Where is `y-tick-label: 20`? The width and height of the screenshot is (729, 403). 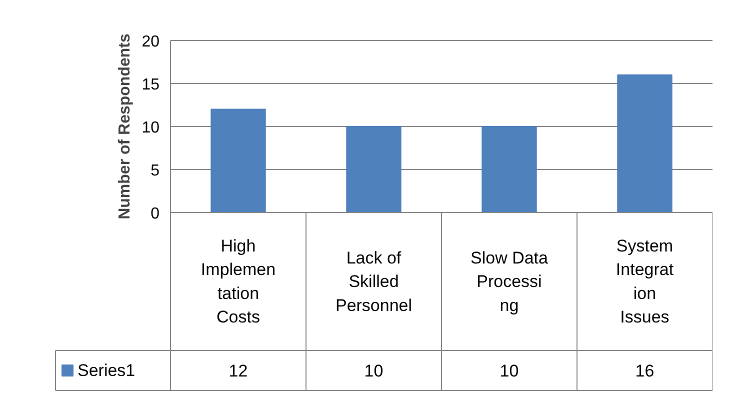
y-tick-label: 20 is located at coordinates (151, 42).